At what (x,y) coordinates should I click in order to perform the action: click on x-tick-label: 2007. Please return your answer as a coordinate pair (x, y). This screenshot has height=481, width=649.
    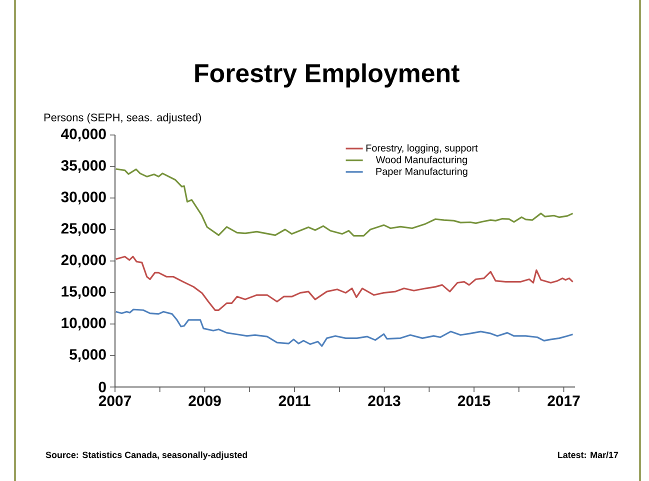
    Looking at the image, I should click on (114, 401).